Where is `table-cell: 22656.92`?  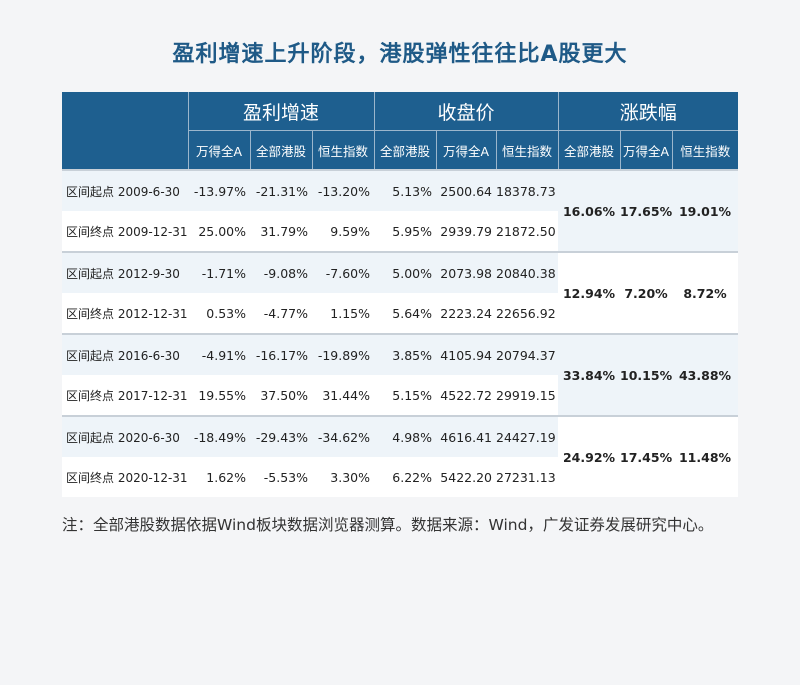
table-cell: 22656.92 is located at coordinates (527, 313).